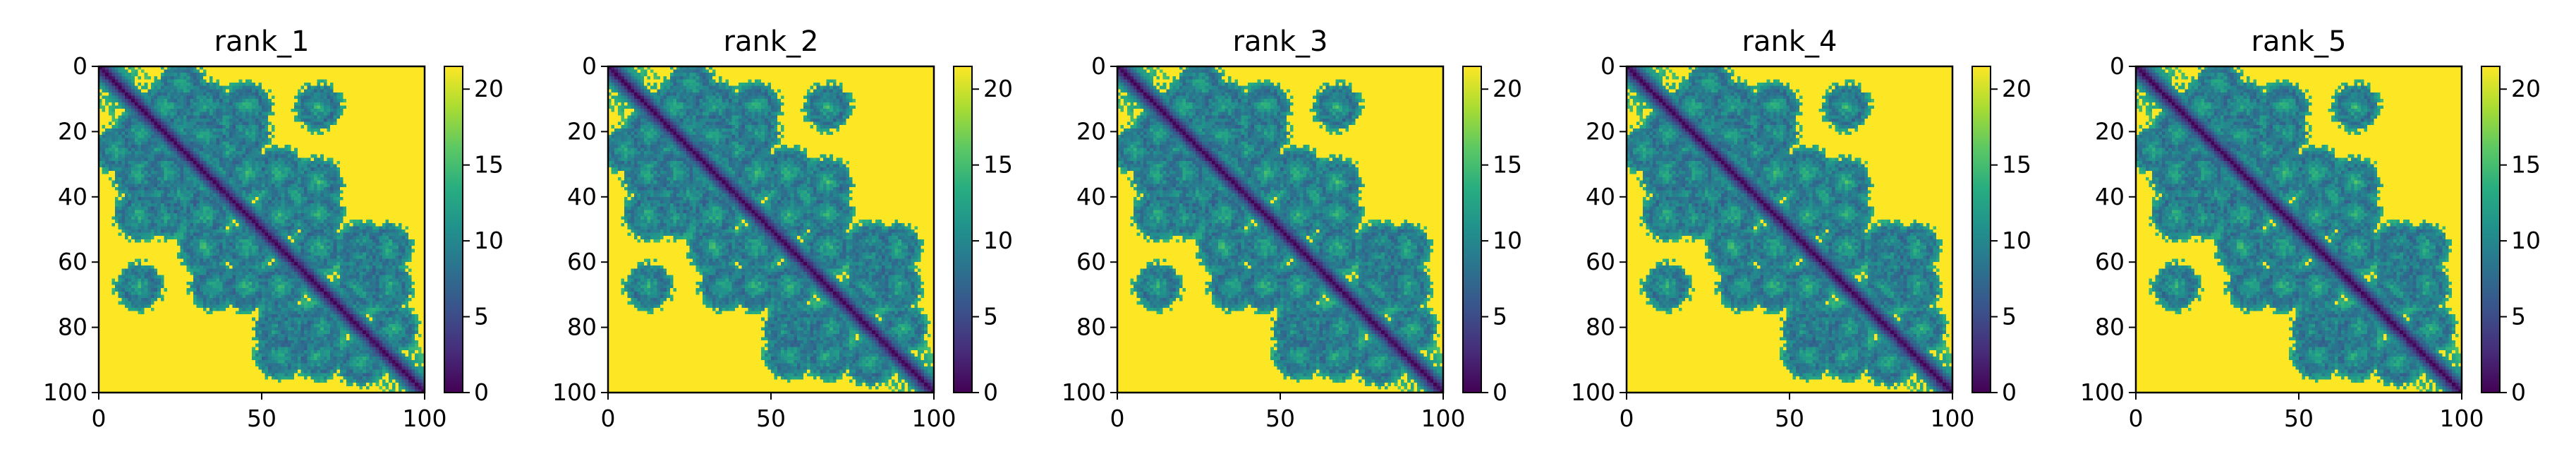  Describe the element at coordinates (2299, 41) in the screenshot. I see `panel-title: rank_5` at that location.